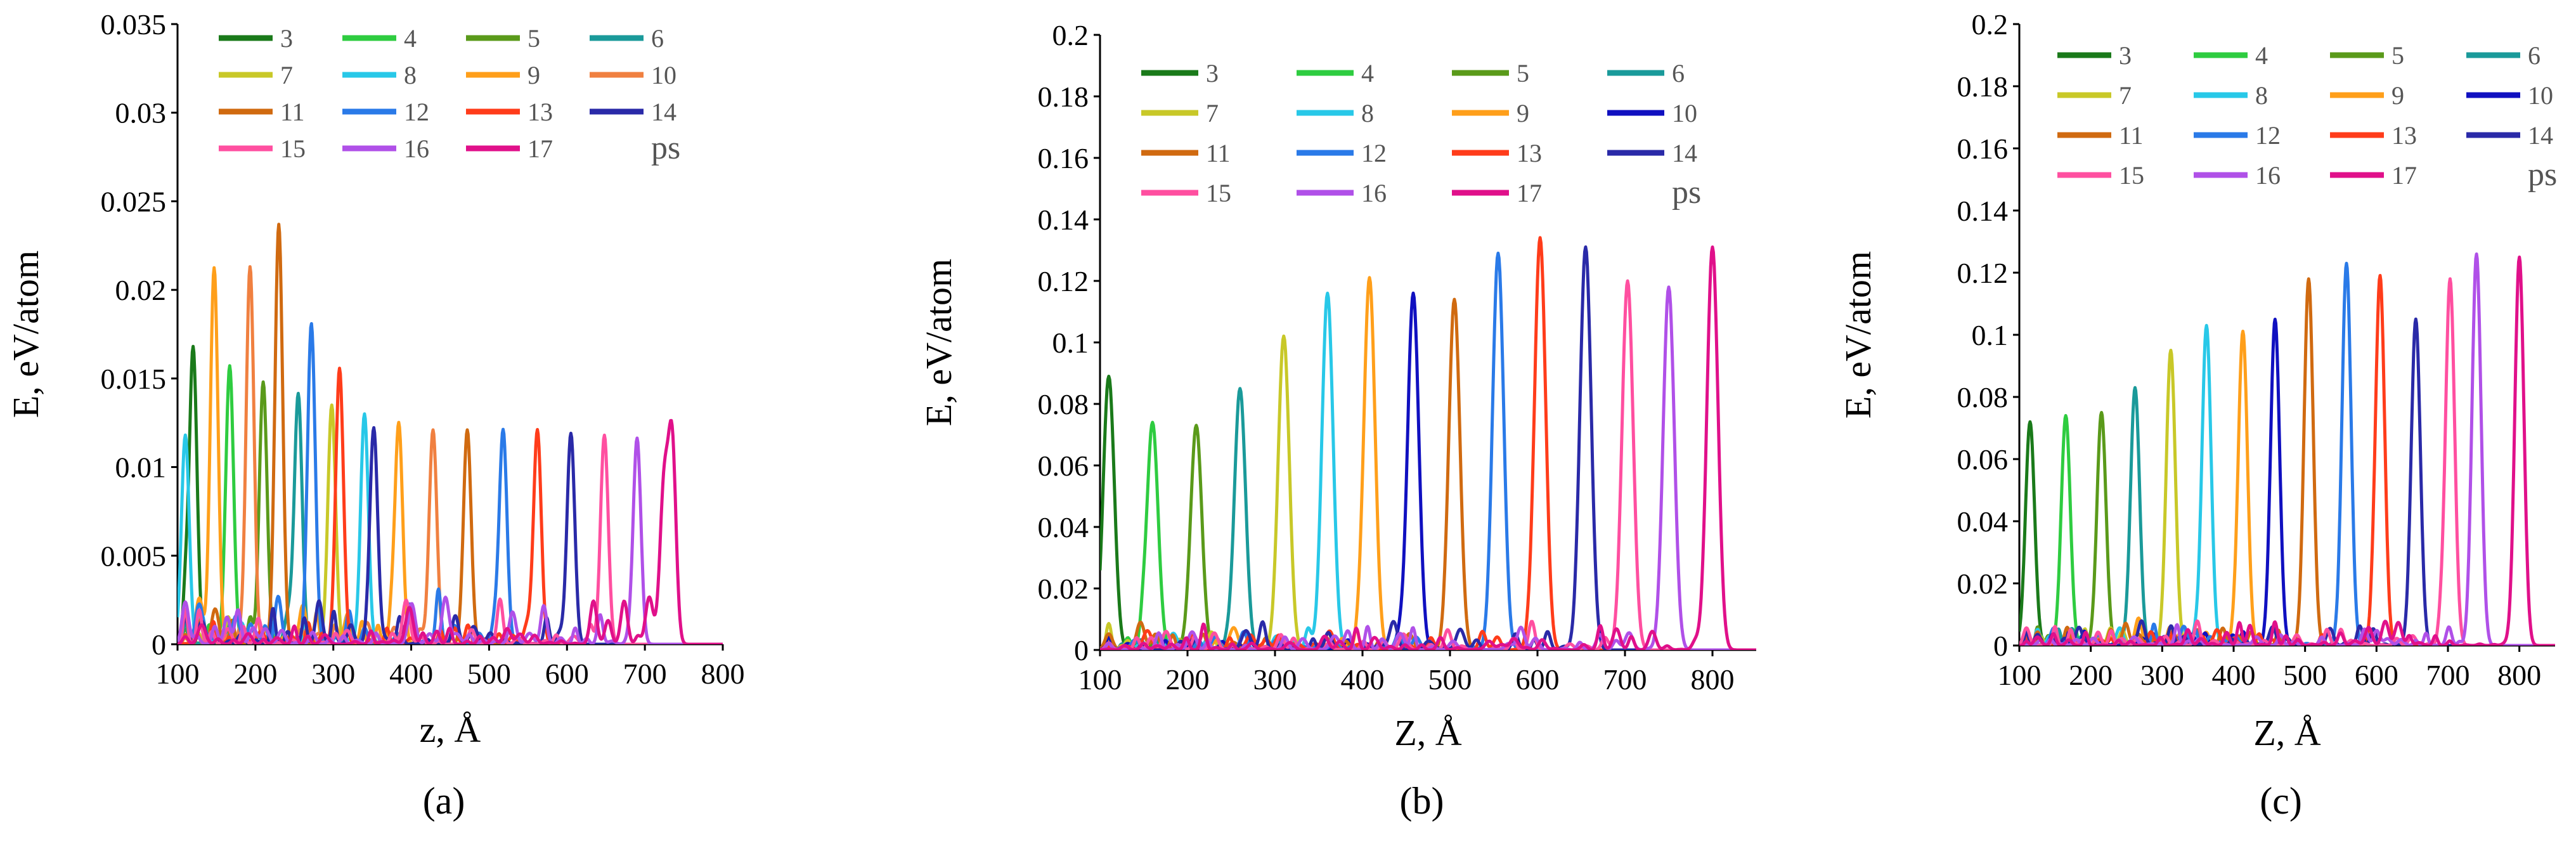  Describe the element at coordinates (451, 433) in the screenshot. I see `plot-area` at that location.